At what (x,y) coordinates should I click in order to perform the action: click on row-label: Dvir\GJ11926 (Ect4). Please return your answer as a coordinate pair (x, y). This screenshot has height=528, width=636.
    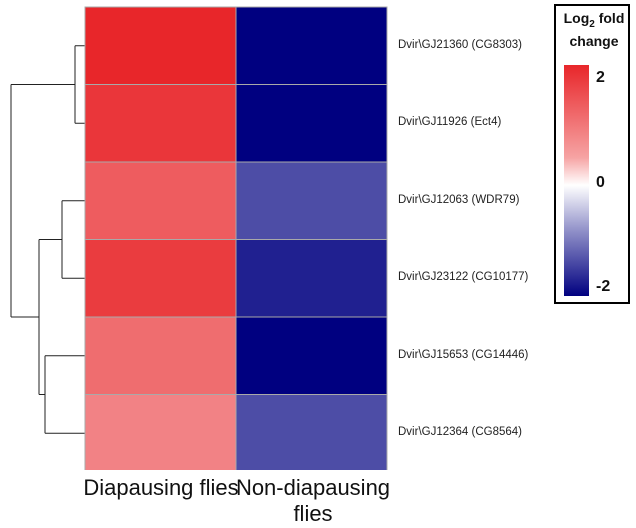
    Looking at the image, I should click on (450, 122).